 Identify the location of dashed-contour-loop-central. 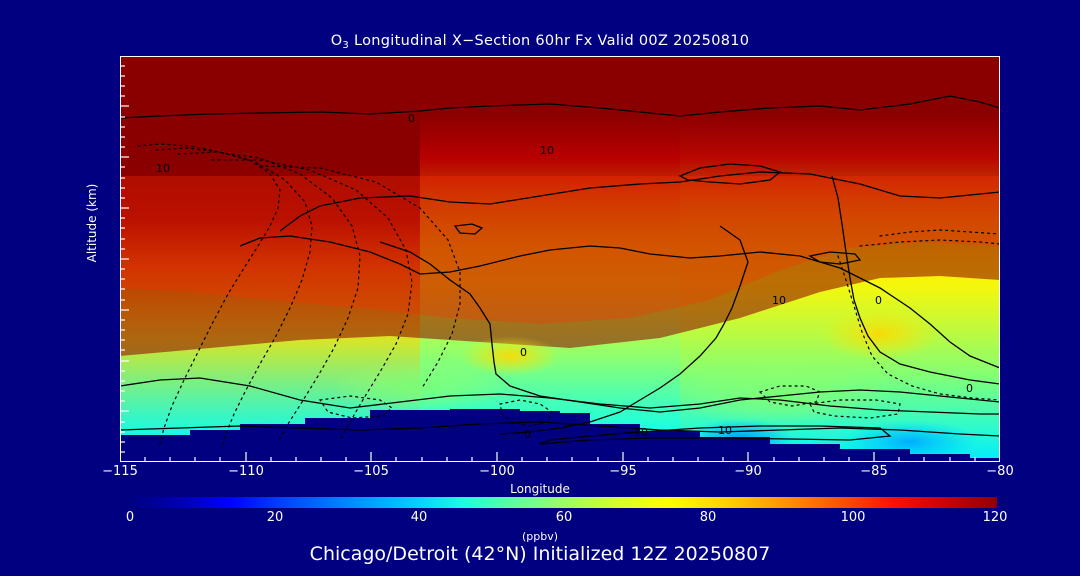
(526, 413).